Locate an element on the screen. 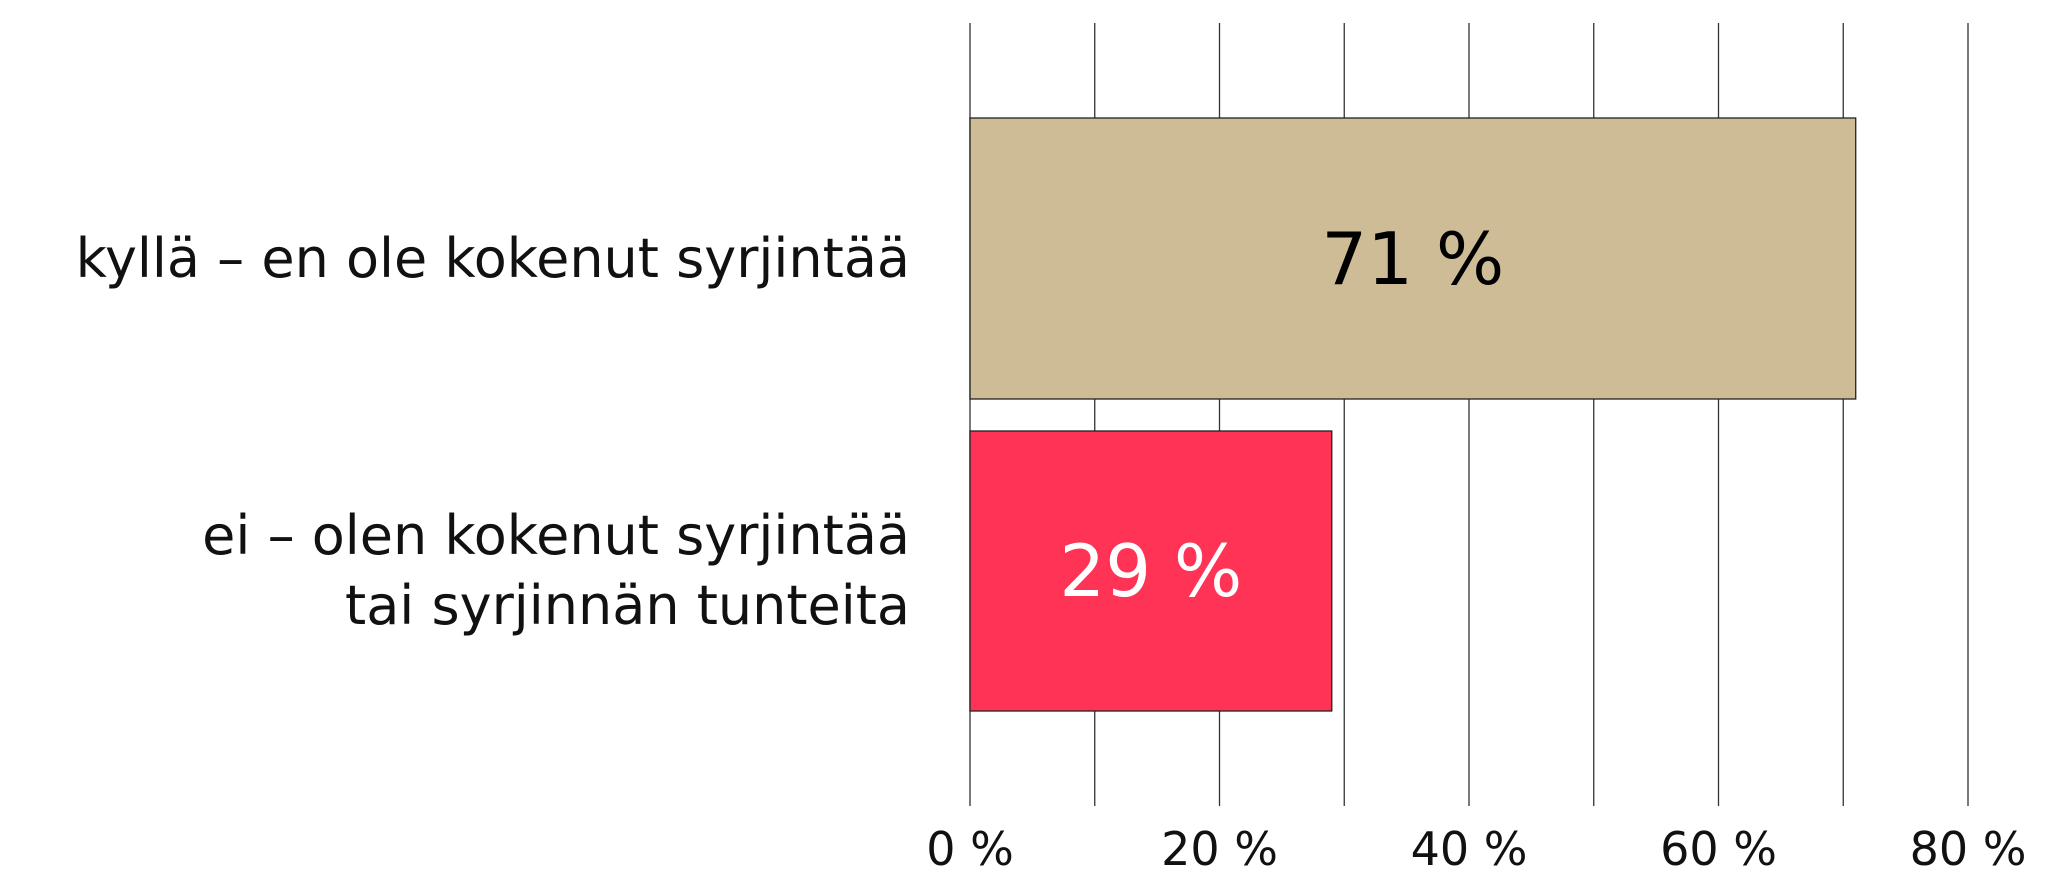 This screenshot has width=2054, height=885. value-label: 71 % is located at coordinates (1413, 258).